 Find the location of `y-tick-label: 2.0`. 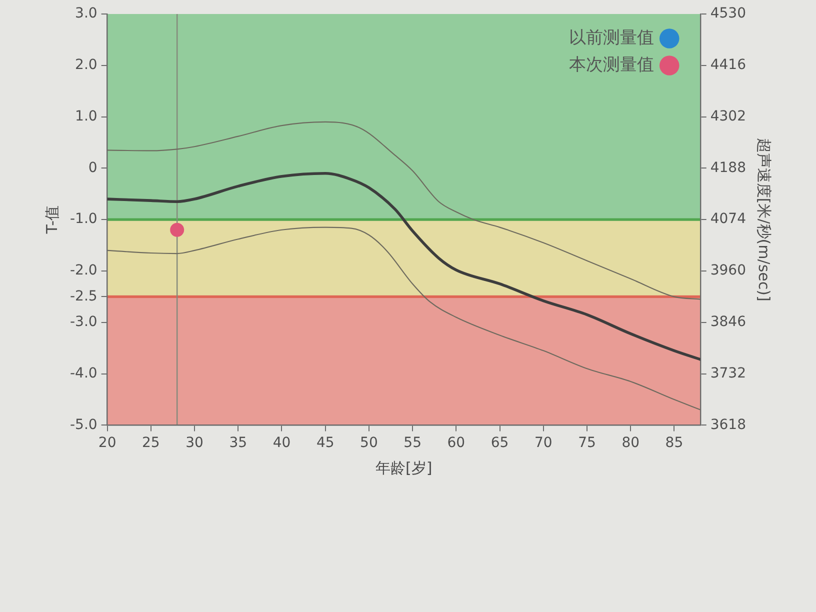

y-tick-label: 2.0 is located at coordinates (86, 65).